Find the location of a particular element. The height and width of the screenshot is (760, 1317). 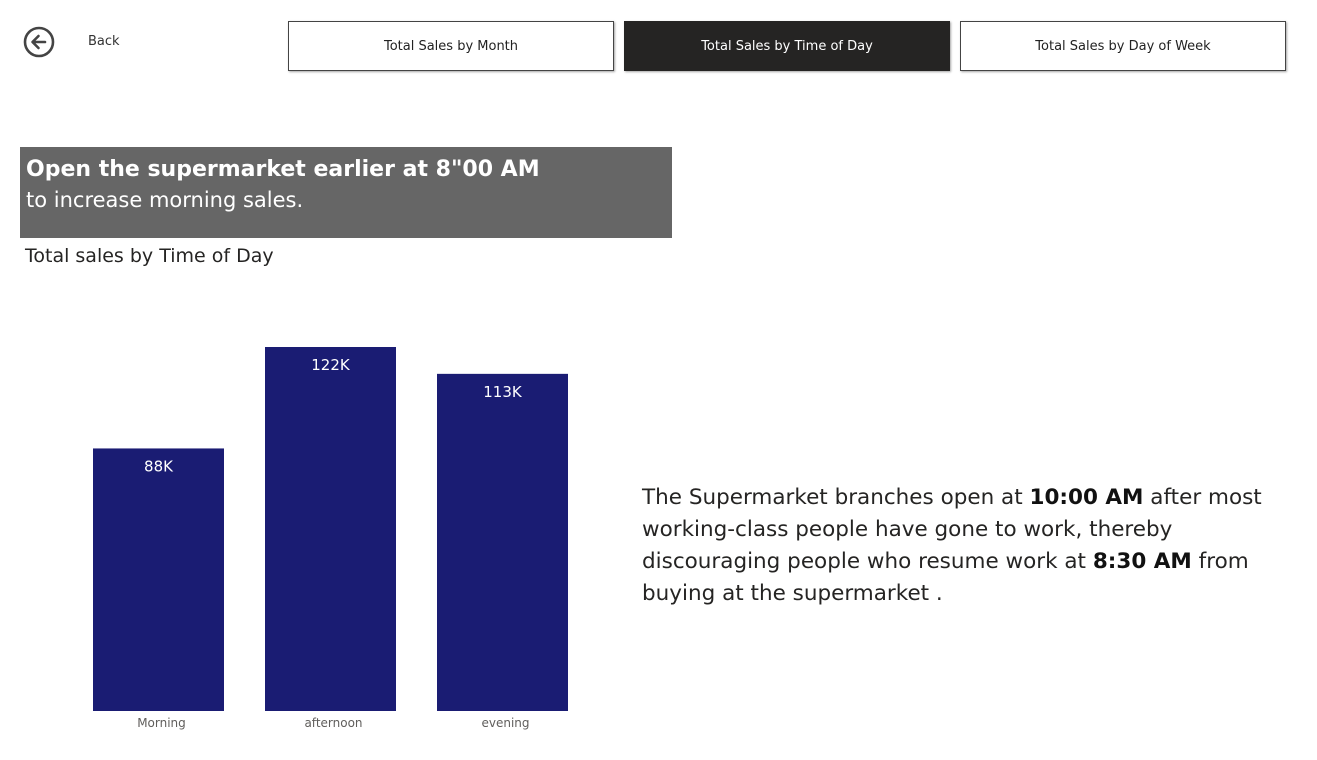

x-tick-label-afternoon: afternoon is located at coordinates (333, 723).